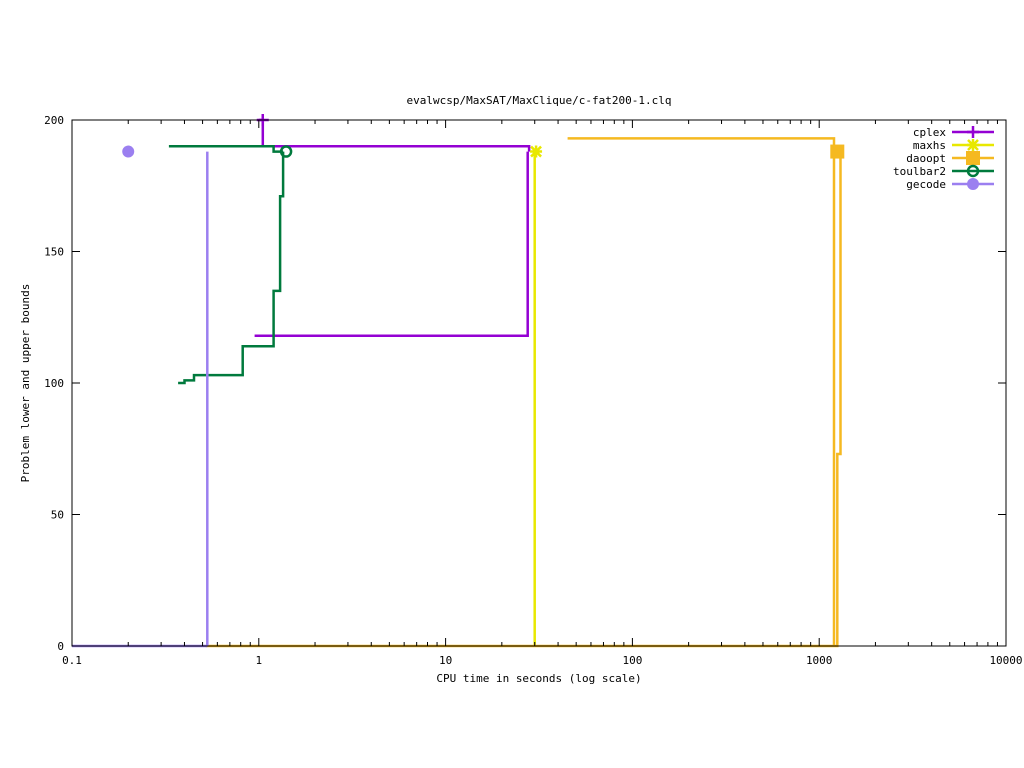 Image resolution: width=1024 pixels, height=768 pixels. I want to click on legend-label: gecode, so click(926, 184).